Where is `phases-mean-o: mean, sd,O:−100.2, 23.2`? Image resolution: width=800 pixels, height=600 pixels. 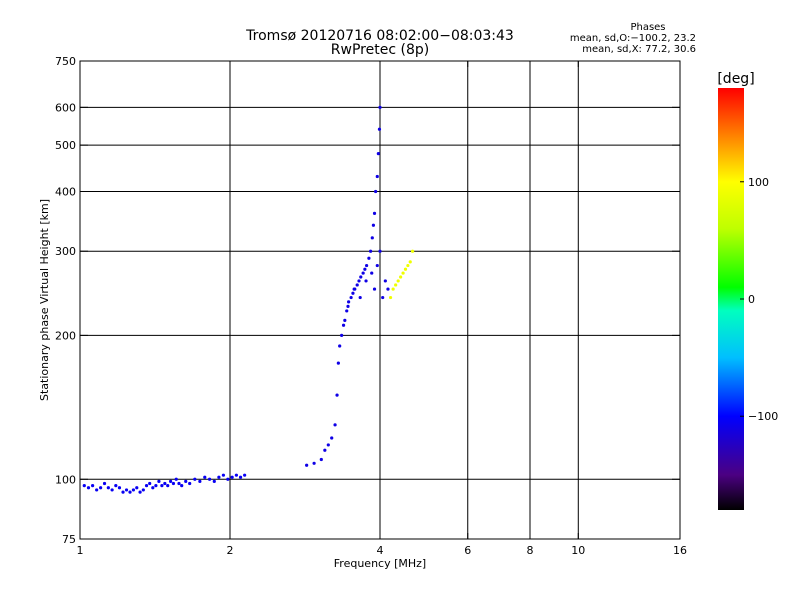
phases-mean-o: mean, sd,O:−100.2, 23.2 is located at coordinates (633, 38).